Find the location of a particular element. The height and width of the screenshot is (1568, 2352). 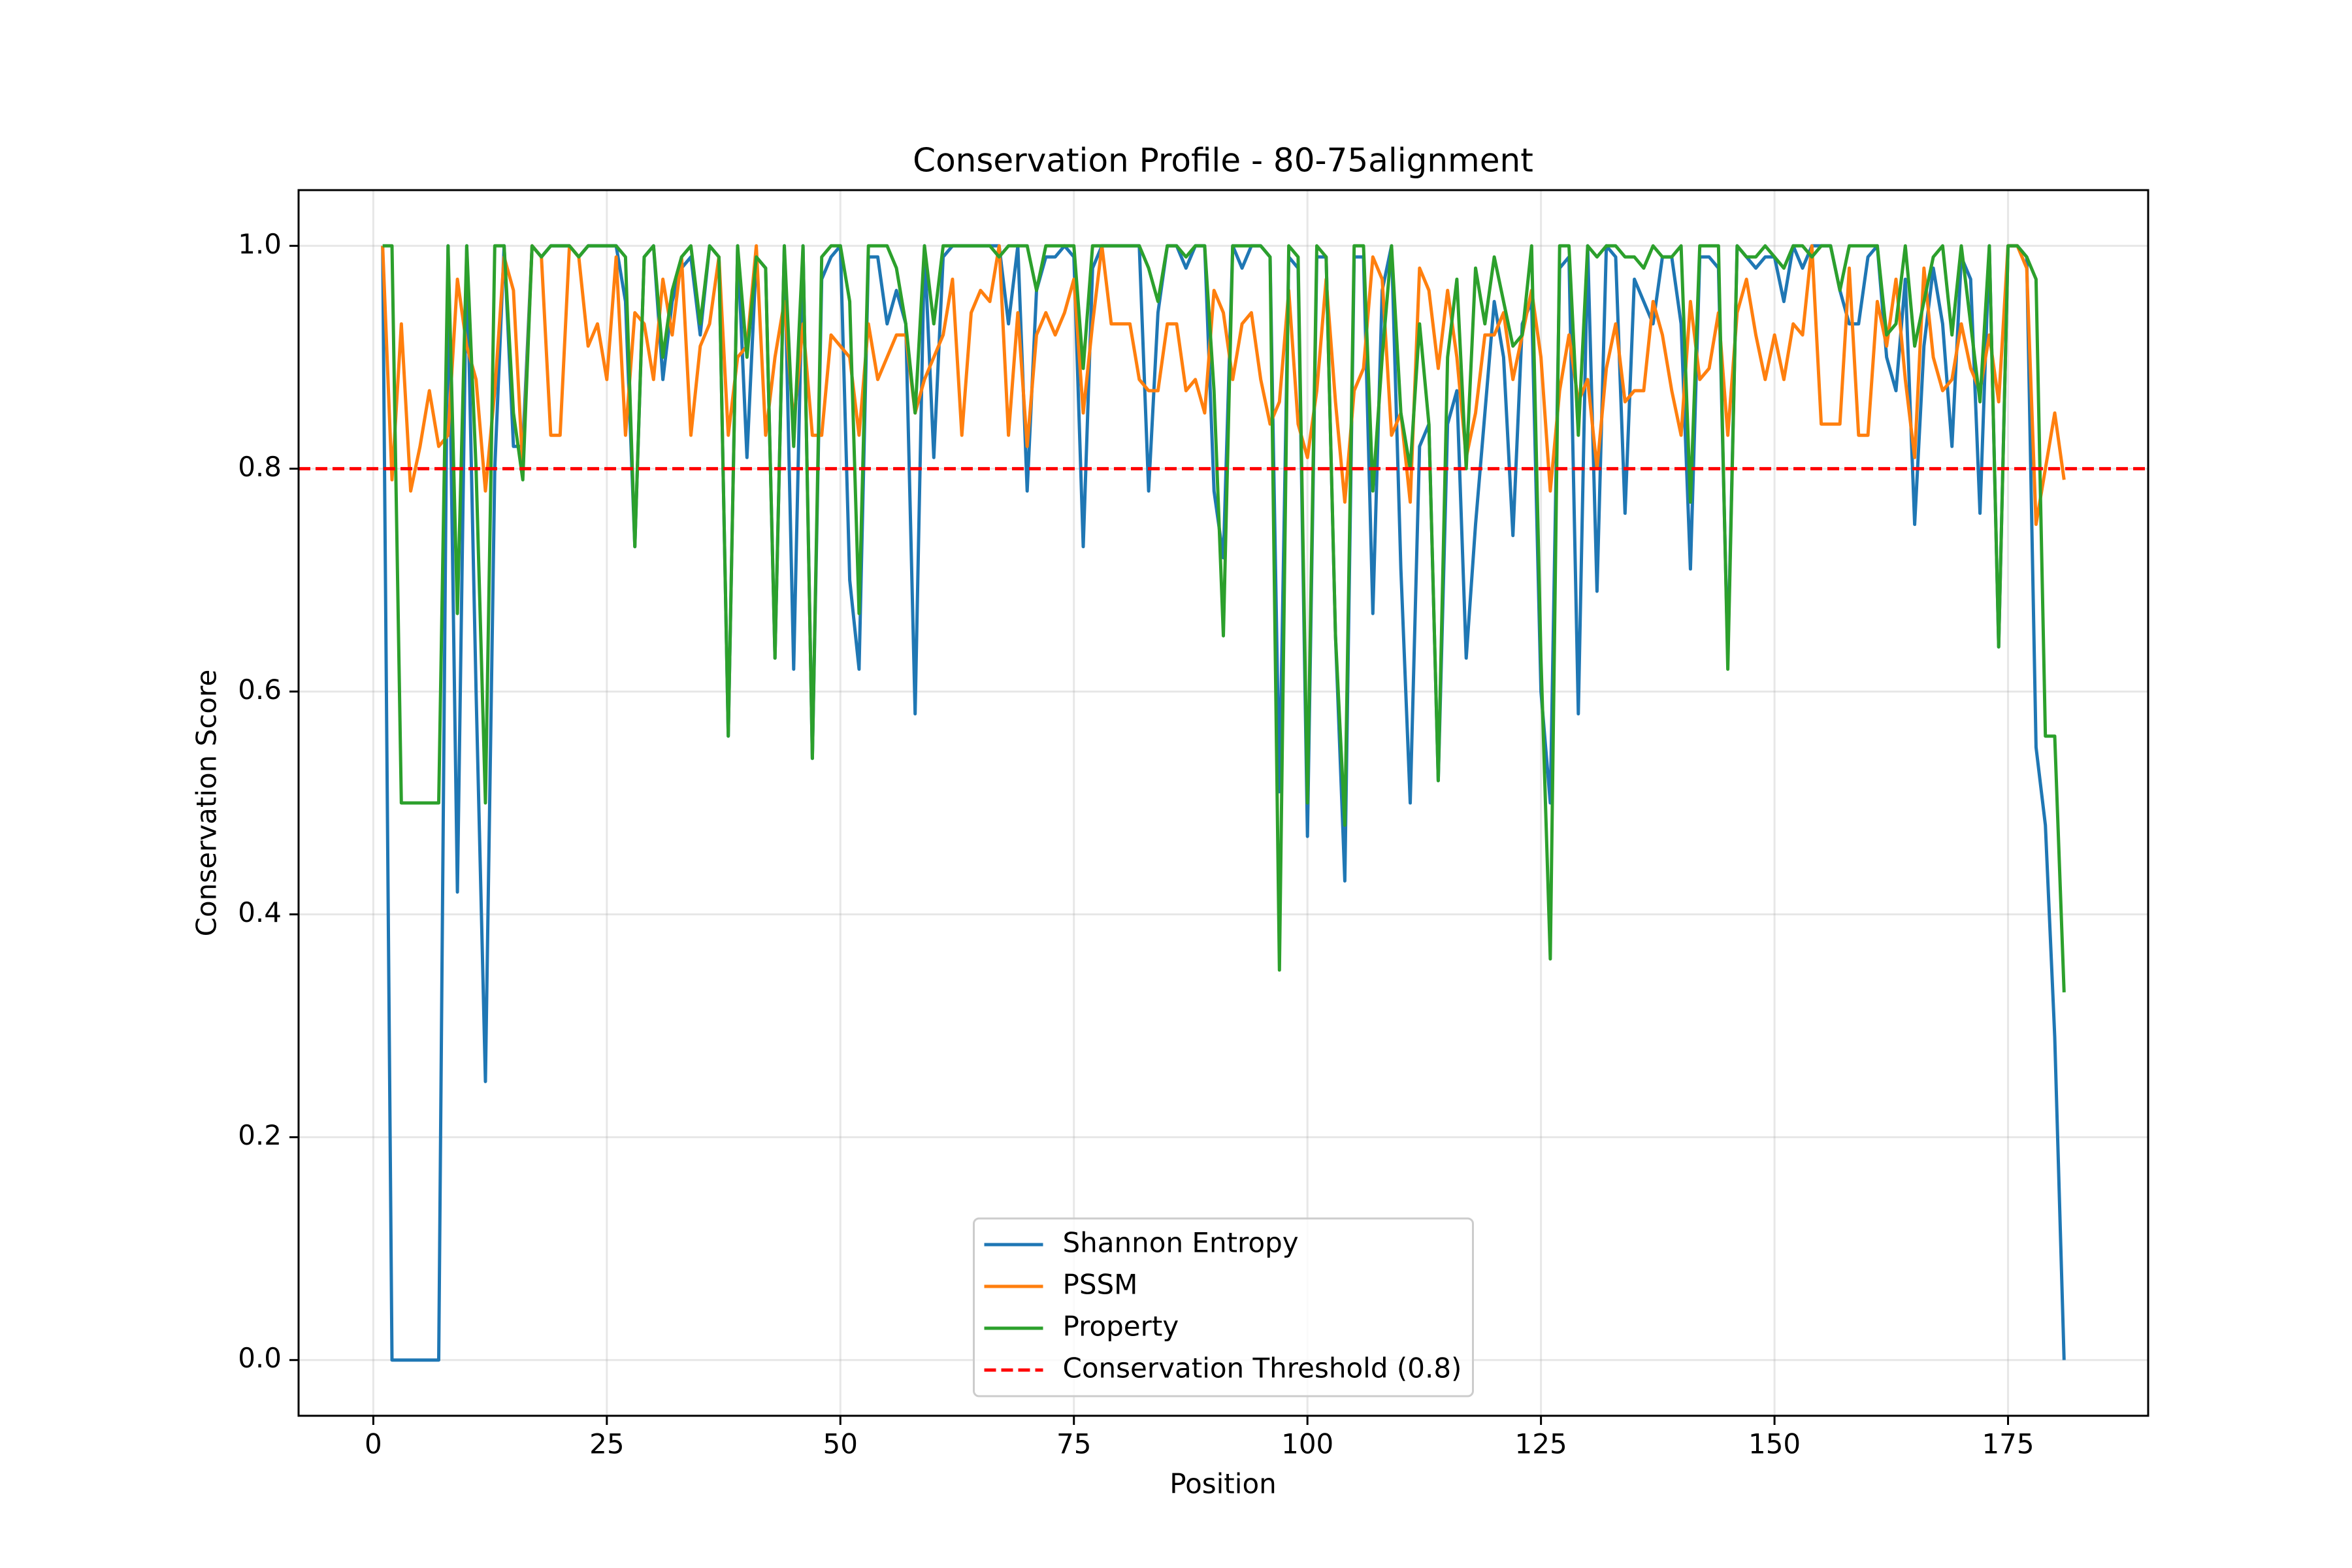

legend-label: Conservation Threshold (0.8) is located at coordinates (1262, 1368).